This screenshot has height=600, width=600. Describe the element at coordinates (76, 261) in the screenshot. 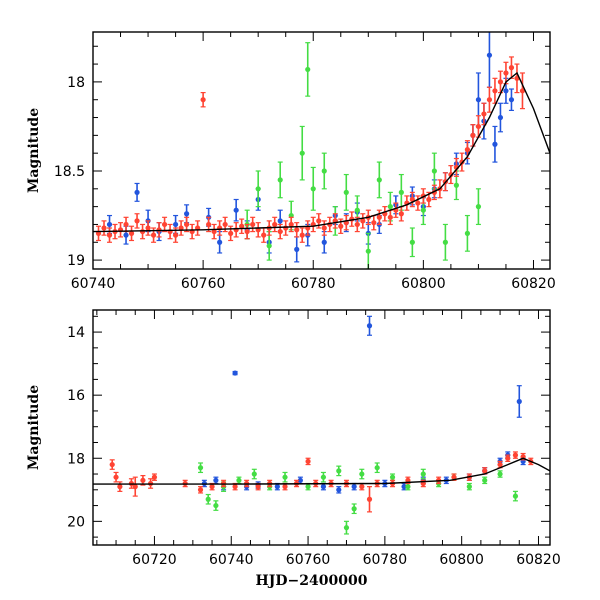

I see `y-tick-label: 19` at that location.